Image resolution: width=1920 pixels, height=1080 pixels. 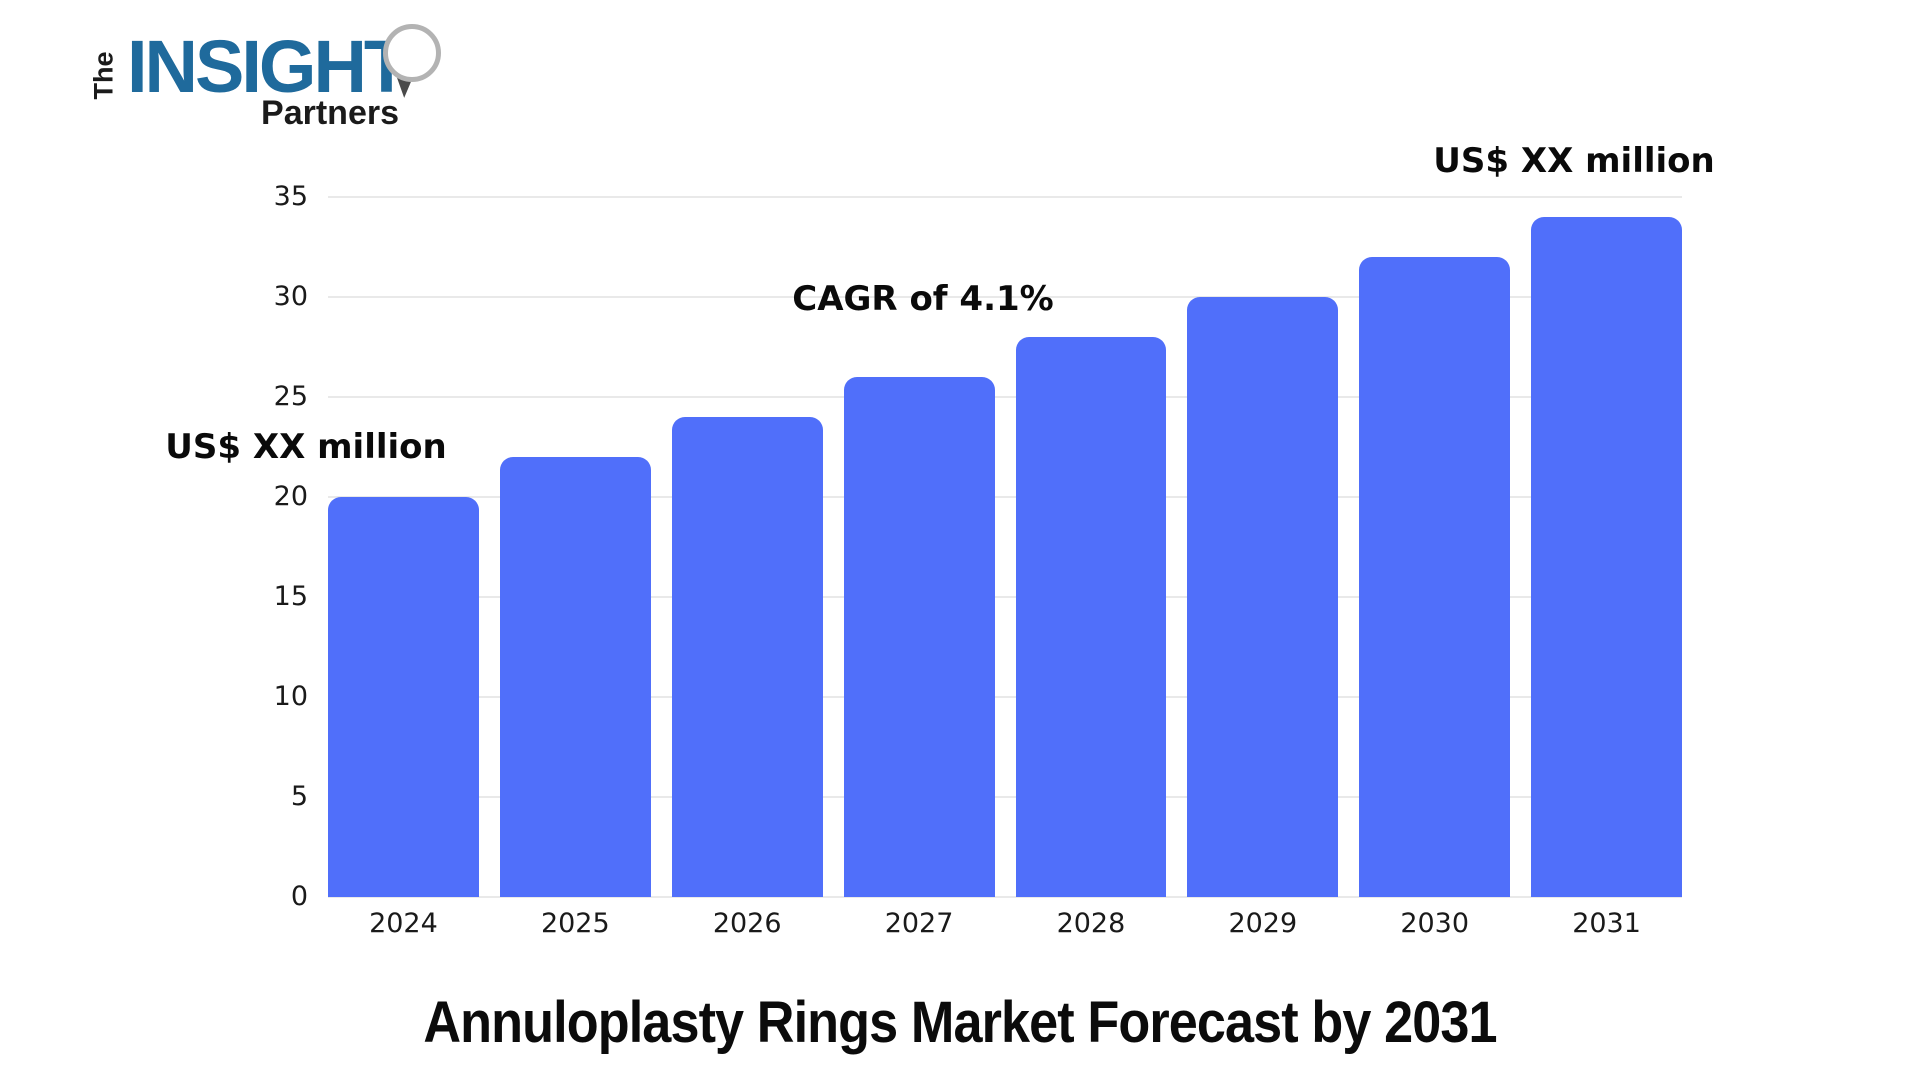 What do you see at coordinates (1435, 923) in the screenshot?
I see `x-axis-tick-label: 2030` at bounding box center [1435, 923].